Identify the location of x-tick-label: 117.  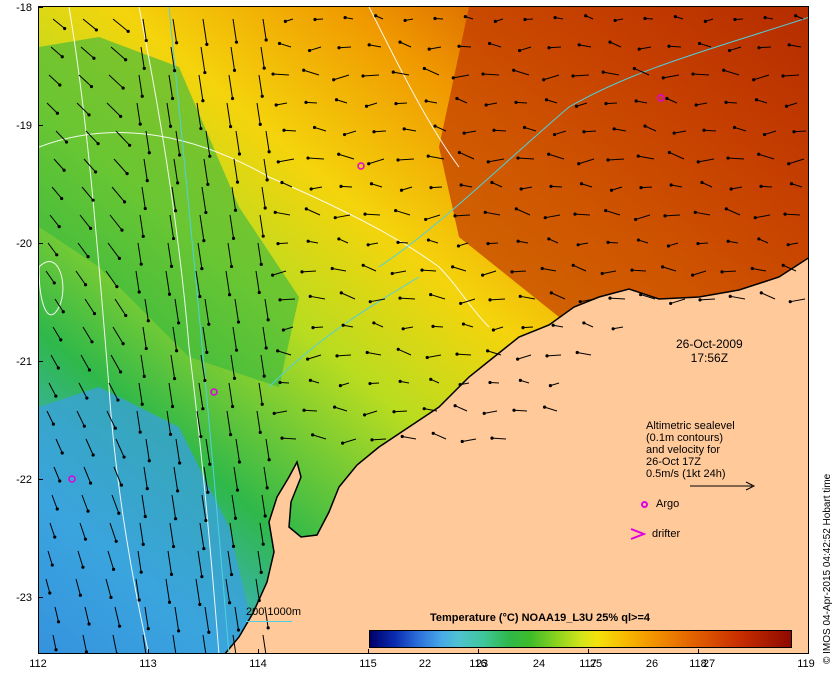
(588, 664).